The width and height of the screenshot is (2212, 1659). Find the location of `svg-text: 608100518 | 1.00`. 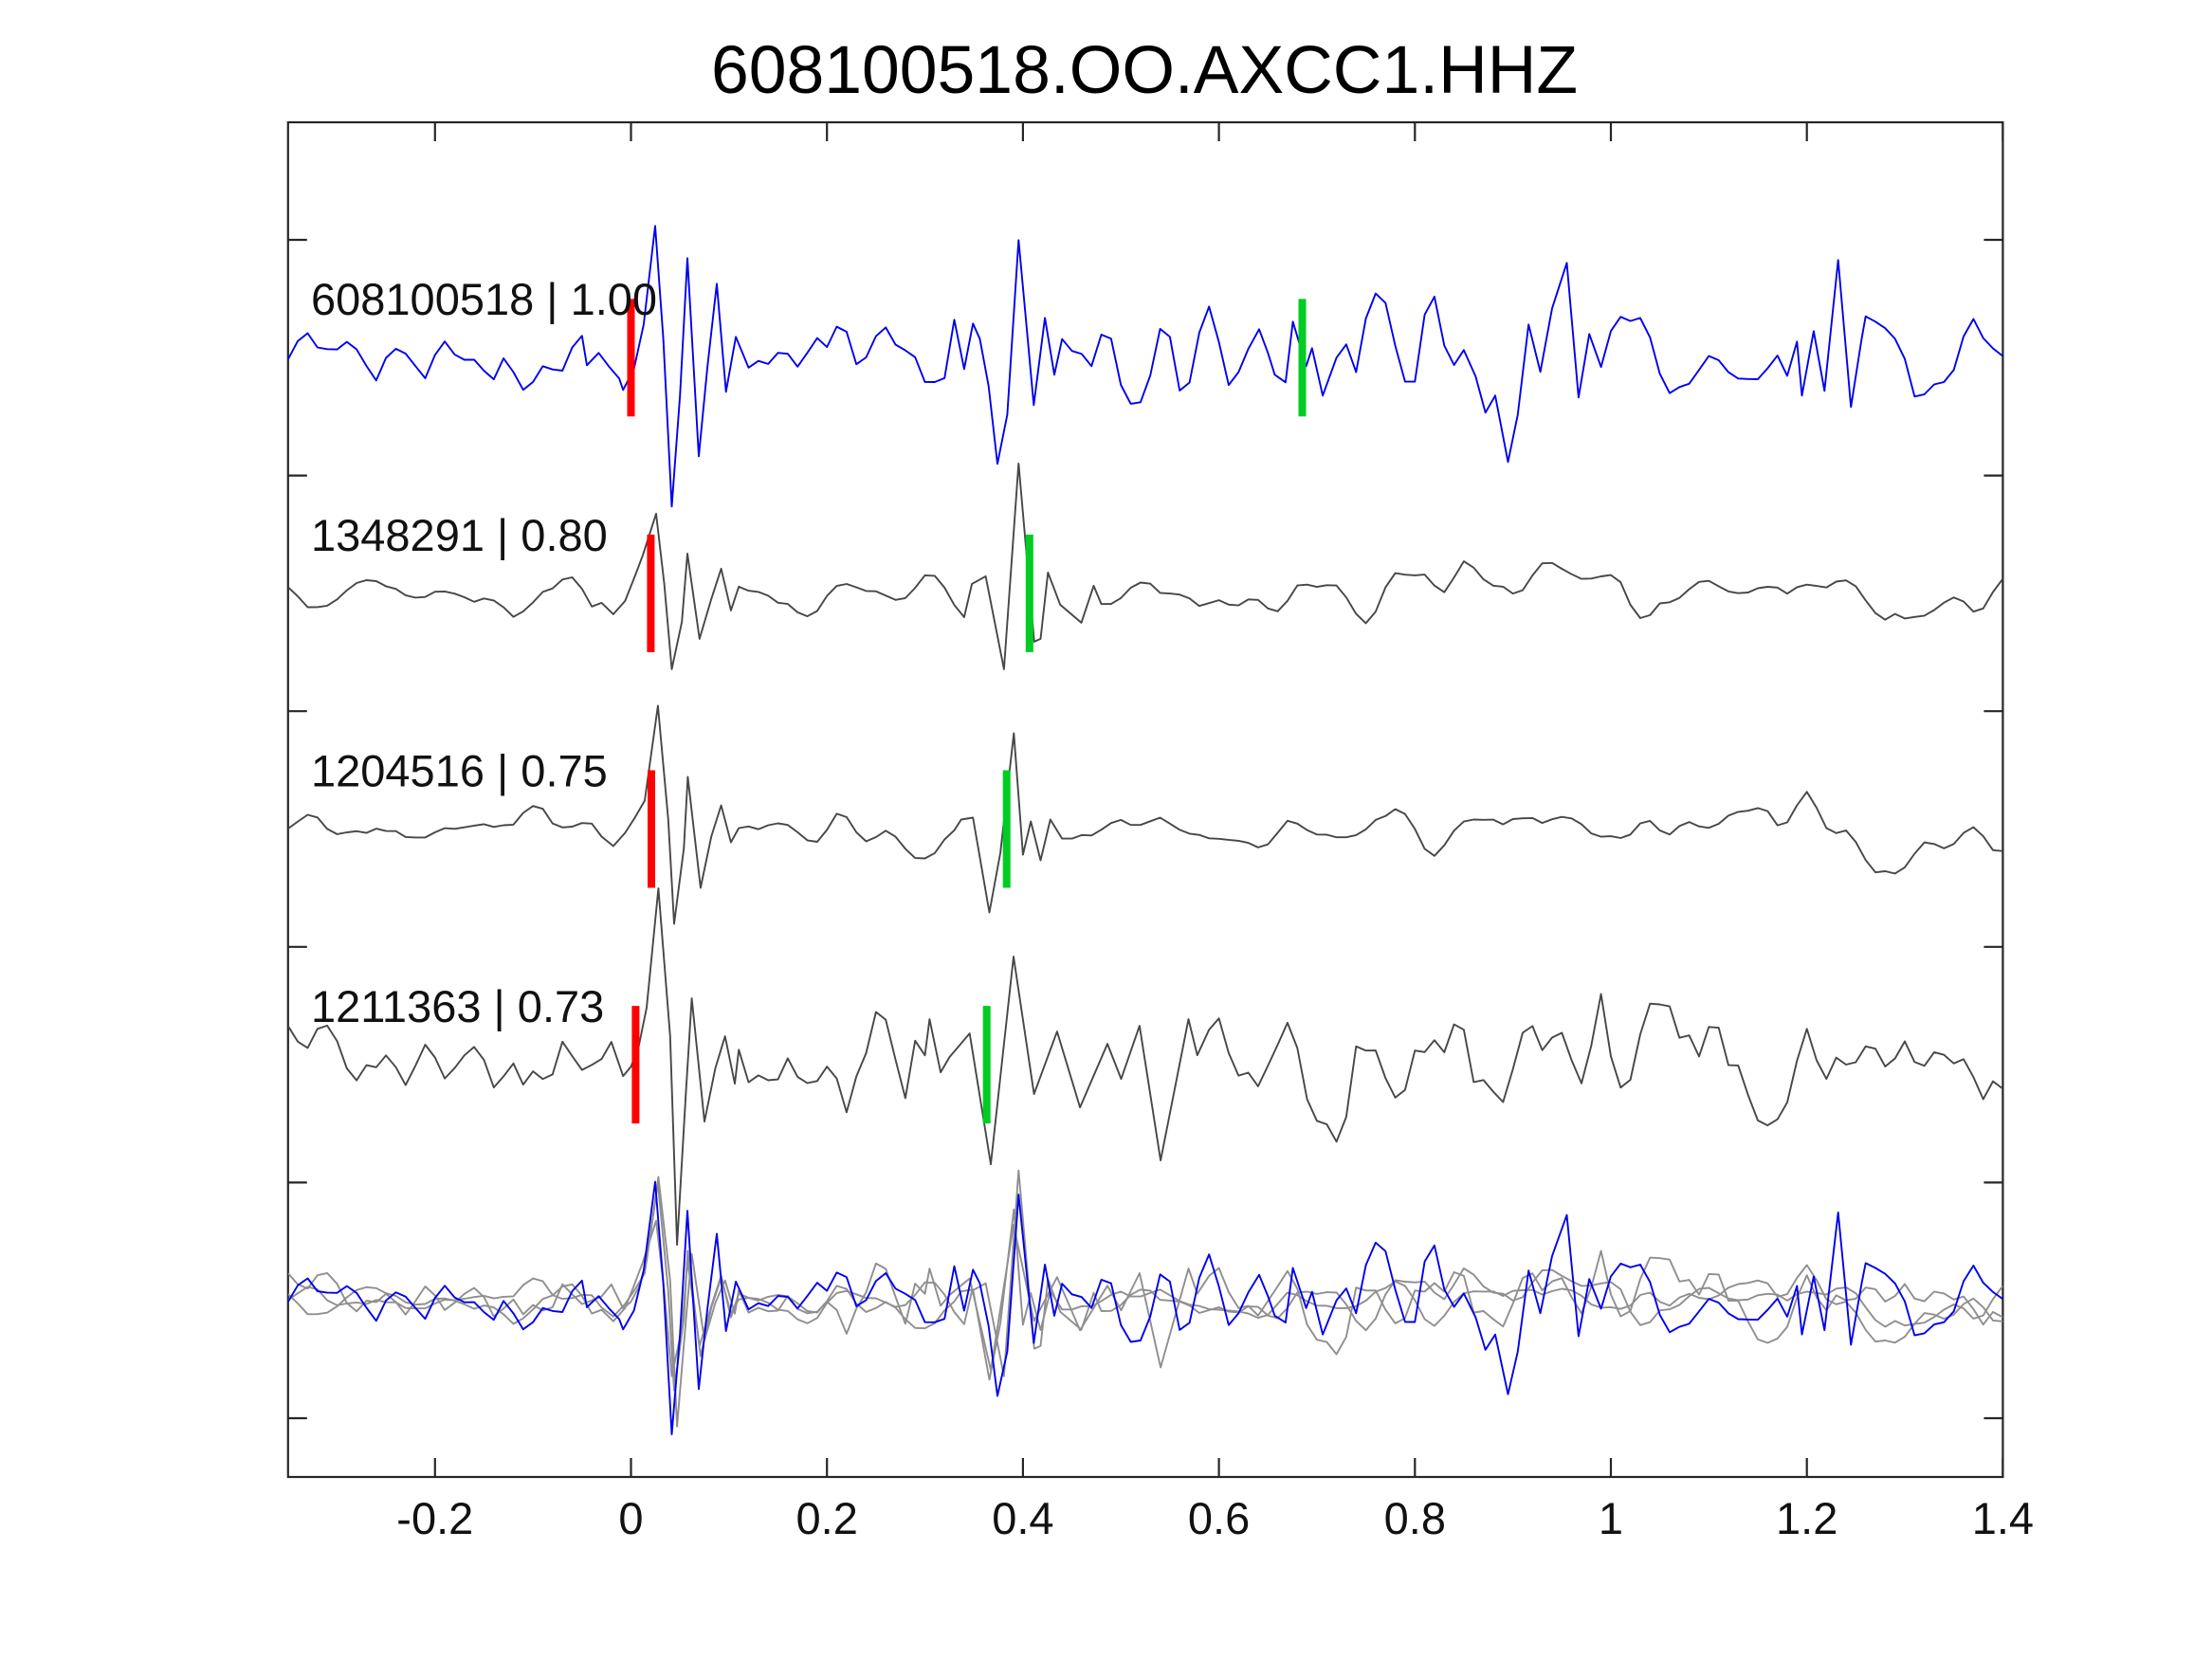

svg-text: 608100518 | 1.00 is located at coordinates (484, 299).